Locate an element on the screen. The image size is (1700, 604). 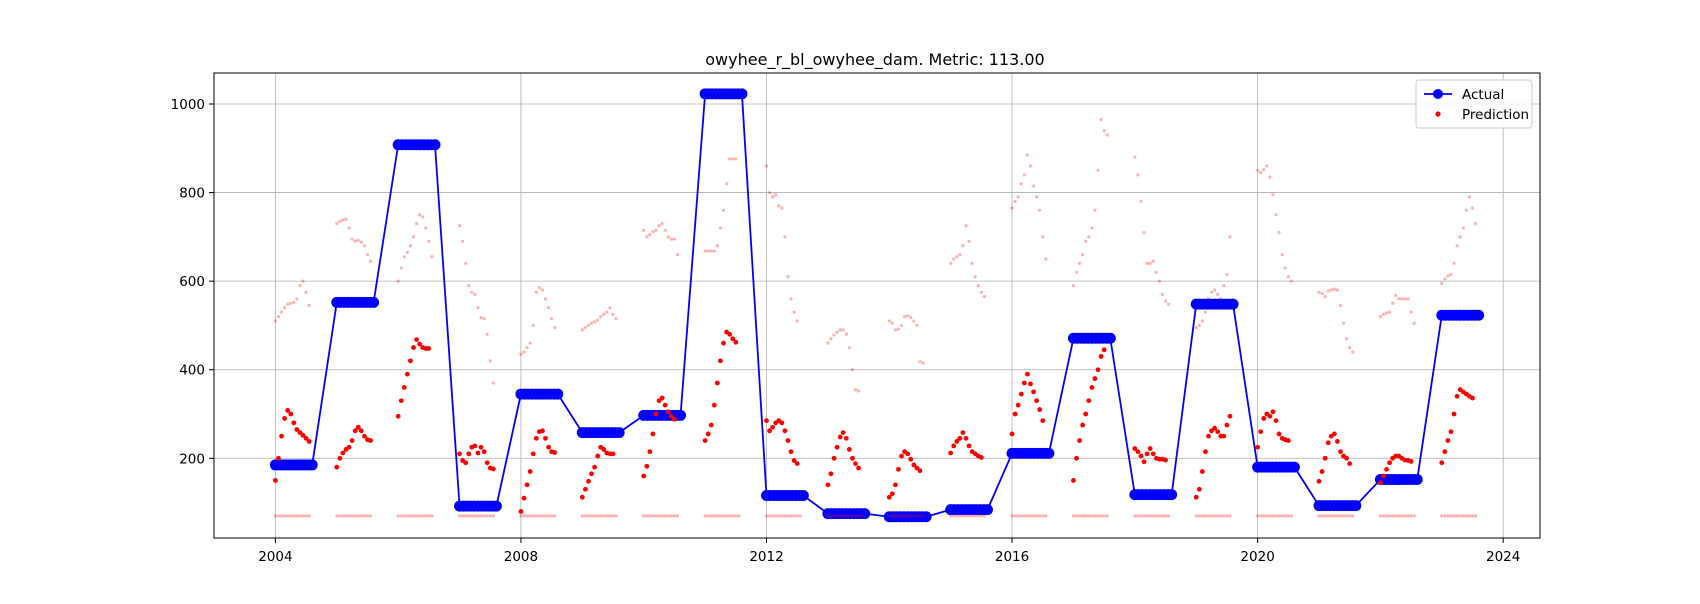
x-tick-label: 2004 is located at coordinates (275, 557).